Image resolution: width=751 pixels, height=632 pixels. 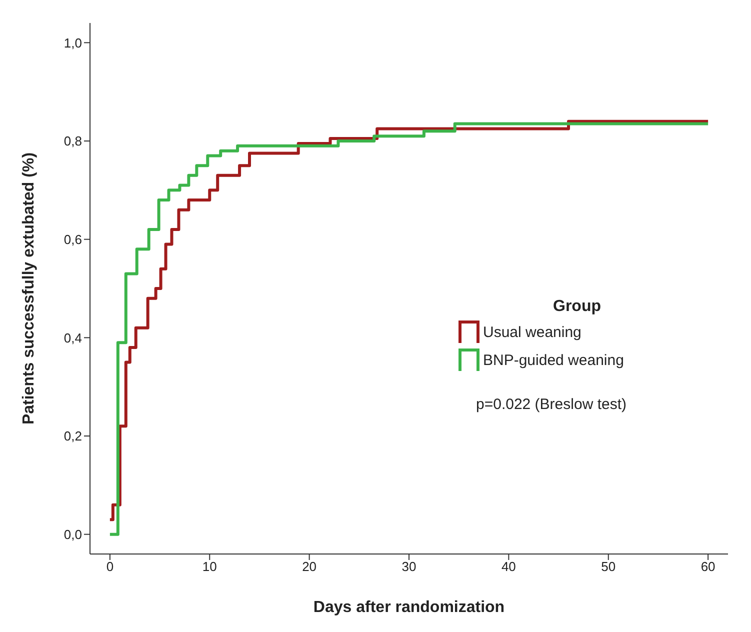 I want to click on y-tick-label: 0,8, so click(x=73, y=141).